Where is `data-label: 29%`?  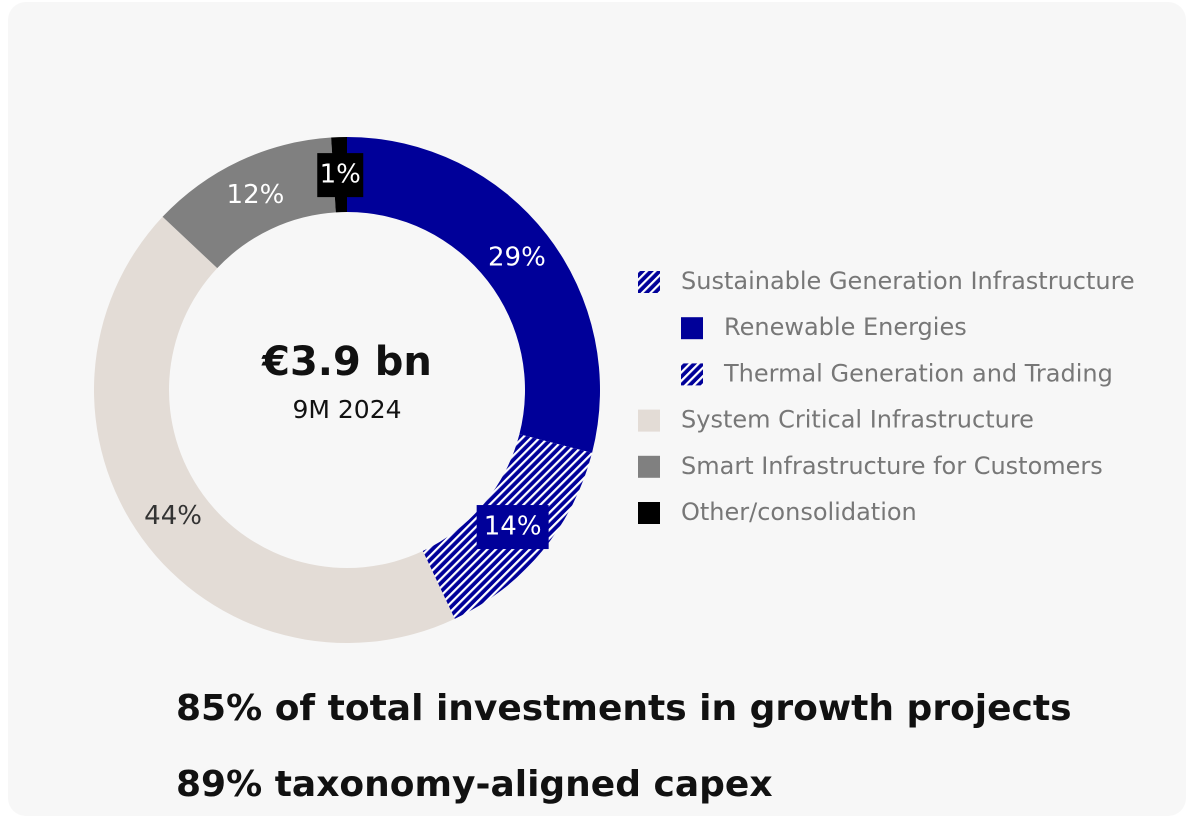 data-label: 29% is located at coordinates (517, 258).